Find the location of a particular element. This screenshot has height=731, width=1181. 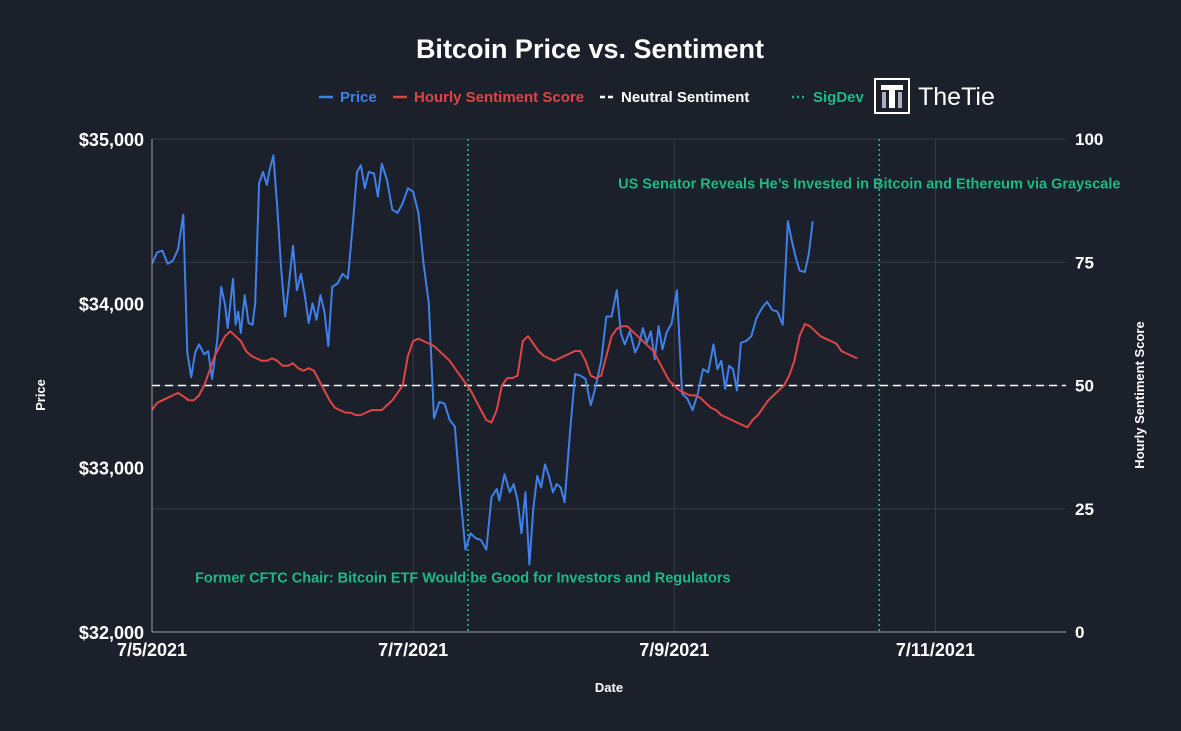

y2-axis-label: Hourly Sentiment Score is located at coordinates (1139, 394).